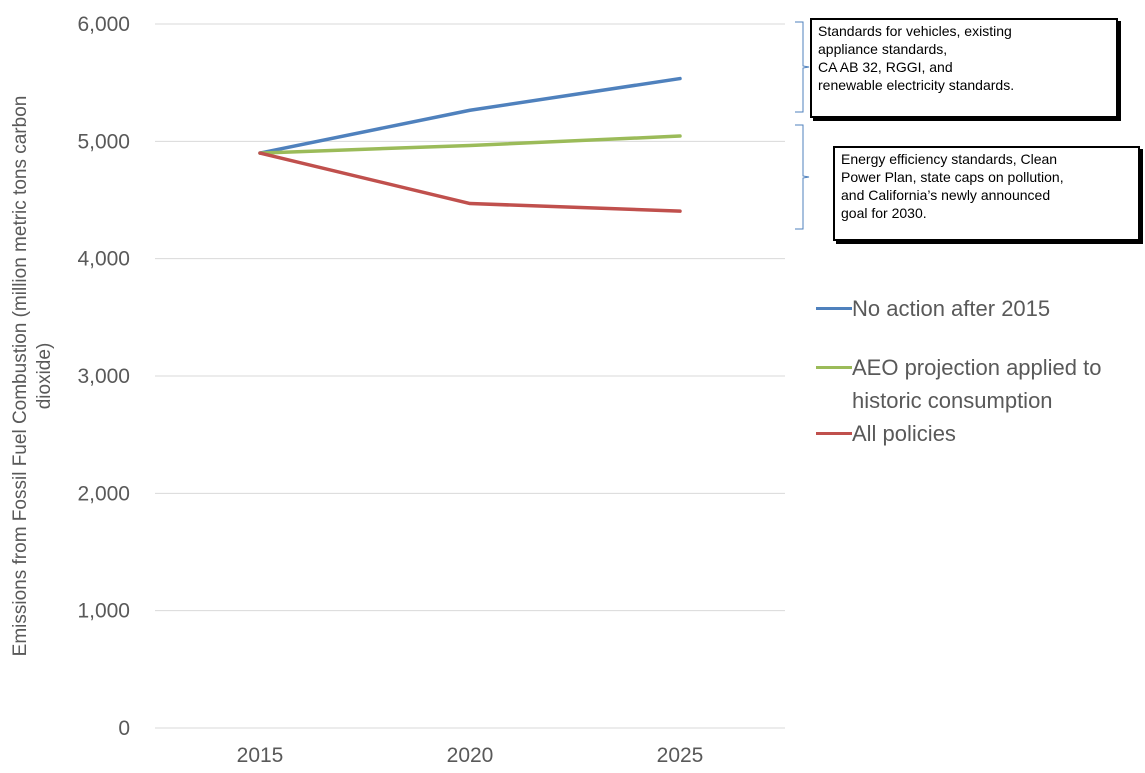 Image resolution: width=1145 pixels, height=773 pixels. What do you see at coordinates (260, 755) in the screenshot?
I see `x-tick-label-0: 2015` at bounding box center [260, 755].